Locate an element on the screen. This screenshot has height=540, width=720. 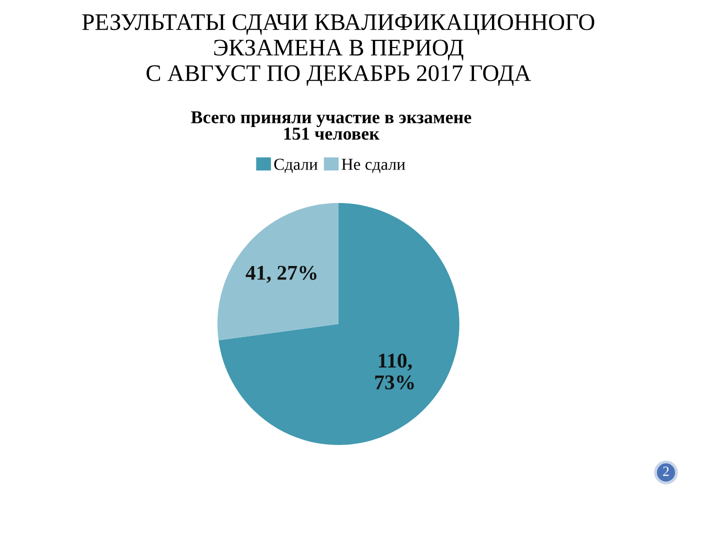
data-label: 110, 73% is located at coordinates (394, 372).